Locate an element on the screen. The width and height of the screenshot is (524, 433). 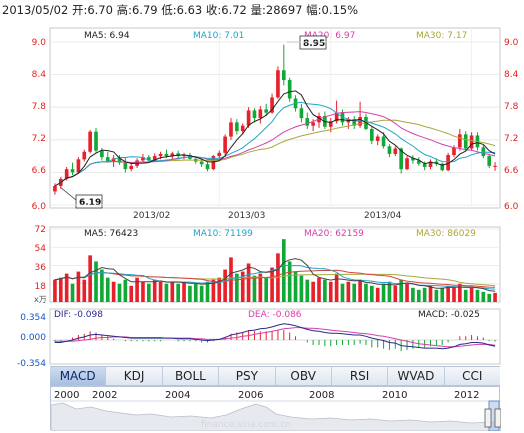
macd-legend-macd: MACD: -0.025 is located at coordinates (449, 315).